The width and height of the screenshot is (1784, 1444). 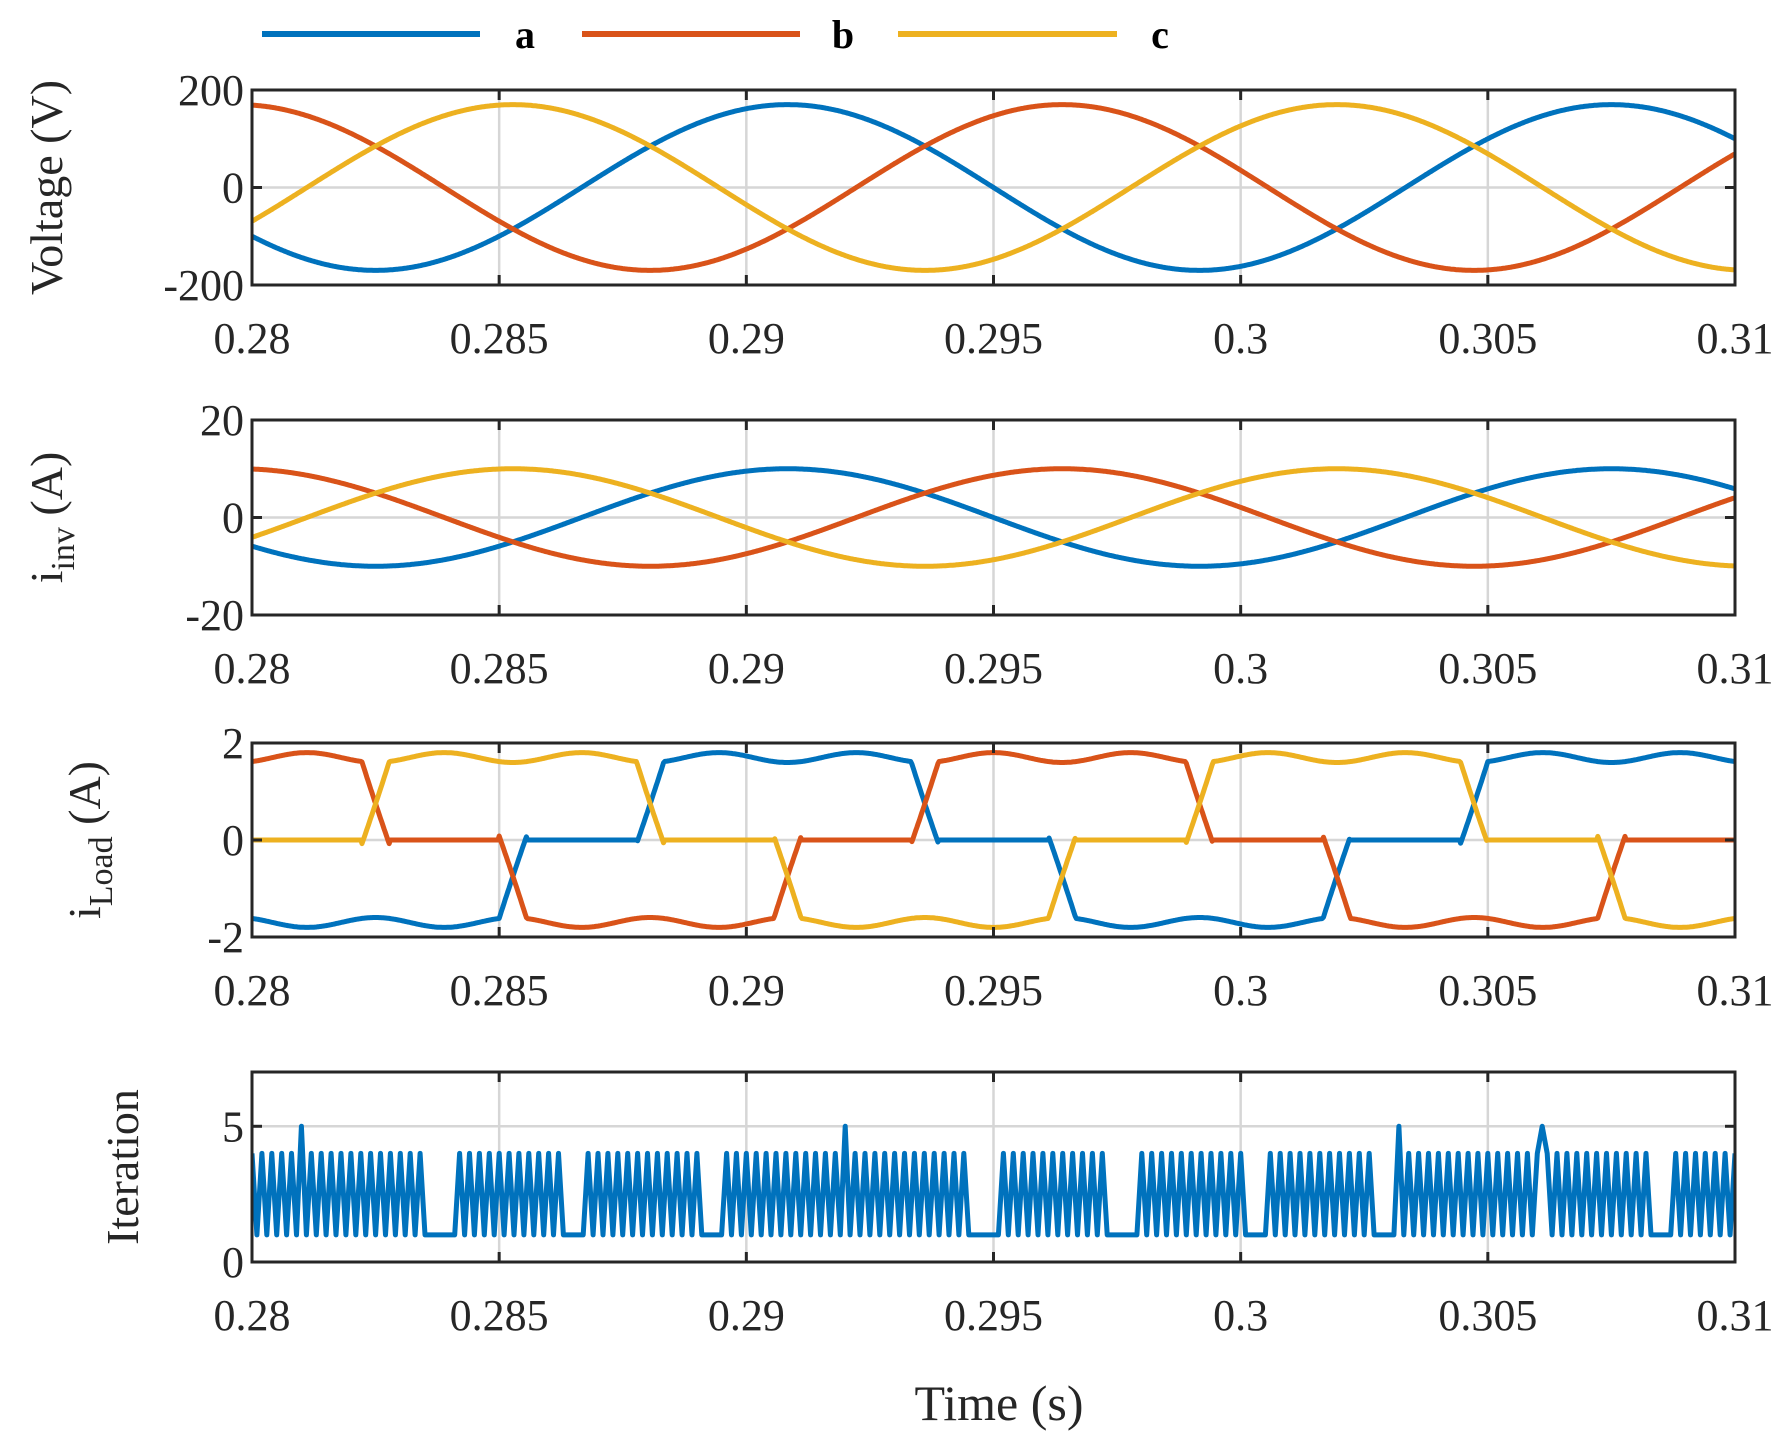 I want to click on legend: a b c, so click(x=715, y=34).